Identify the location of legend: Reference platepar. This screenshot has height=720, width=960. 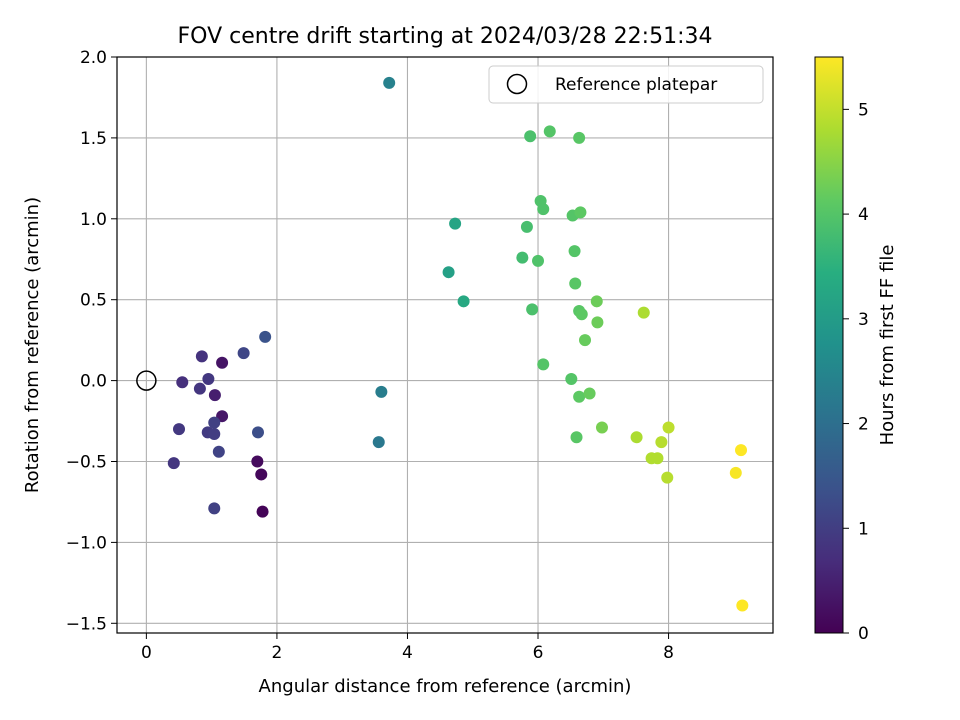
(626, 84).